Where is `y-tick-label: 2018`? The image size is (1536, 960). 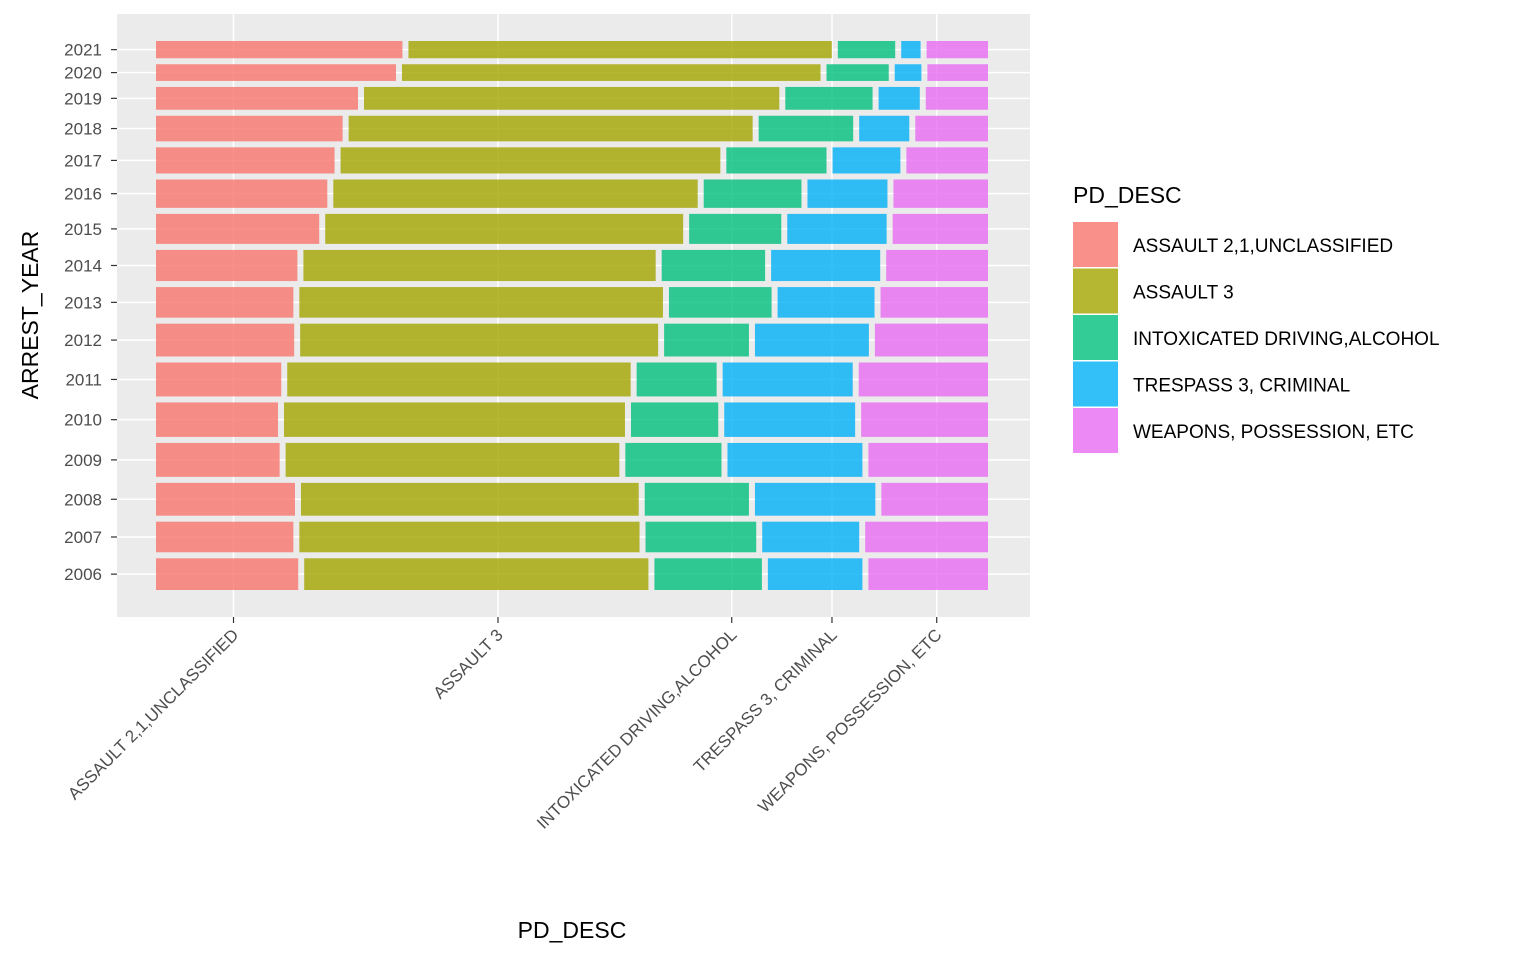 y-tick-label: 2018 is located at coordinates (83, 129).